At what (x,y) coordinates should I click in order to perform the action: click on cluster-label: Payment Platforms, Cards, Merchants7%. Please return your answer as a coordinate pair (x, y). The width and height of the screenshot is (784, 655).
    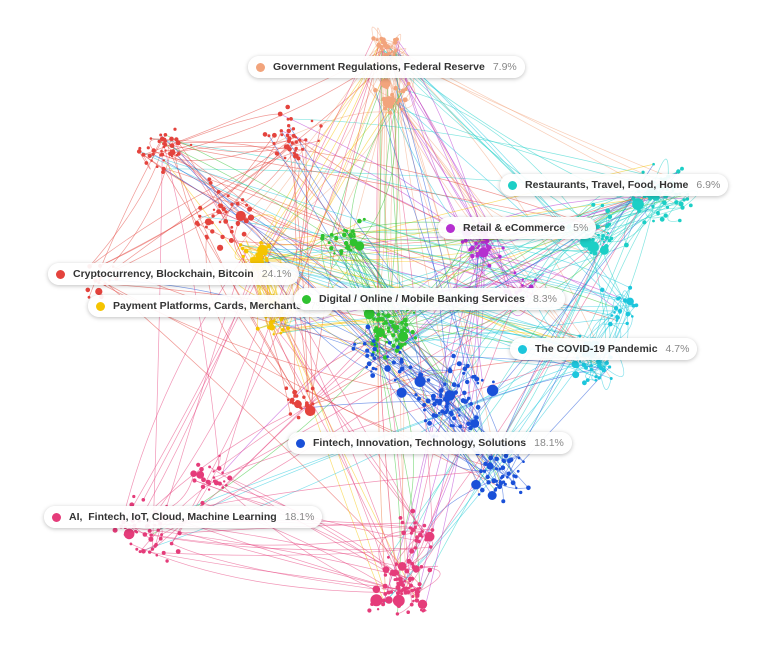
    Looking at the image, I should click on (211, 306).